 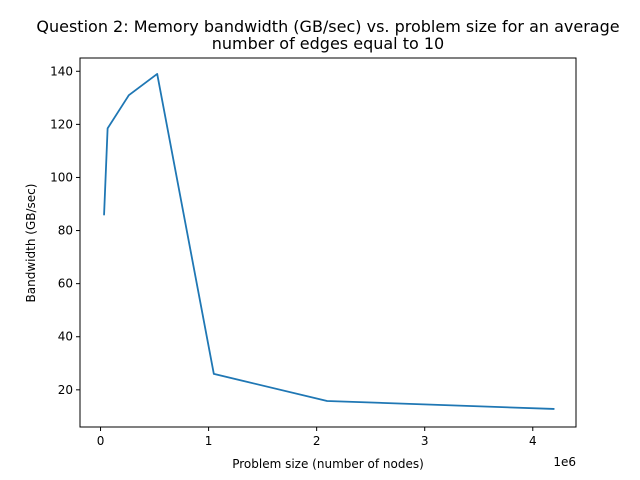 What do you see at coordinates (65, 337) in the screenshot?
I see `y-tick-label-1: 40` at bounding box center [65, 337].